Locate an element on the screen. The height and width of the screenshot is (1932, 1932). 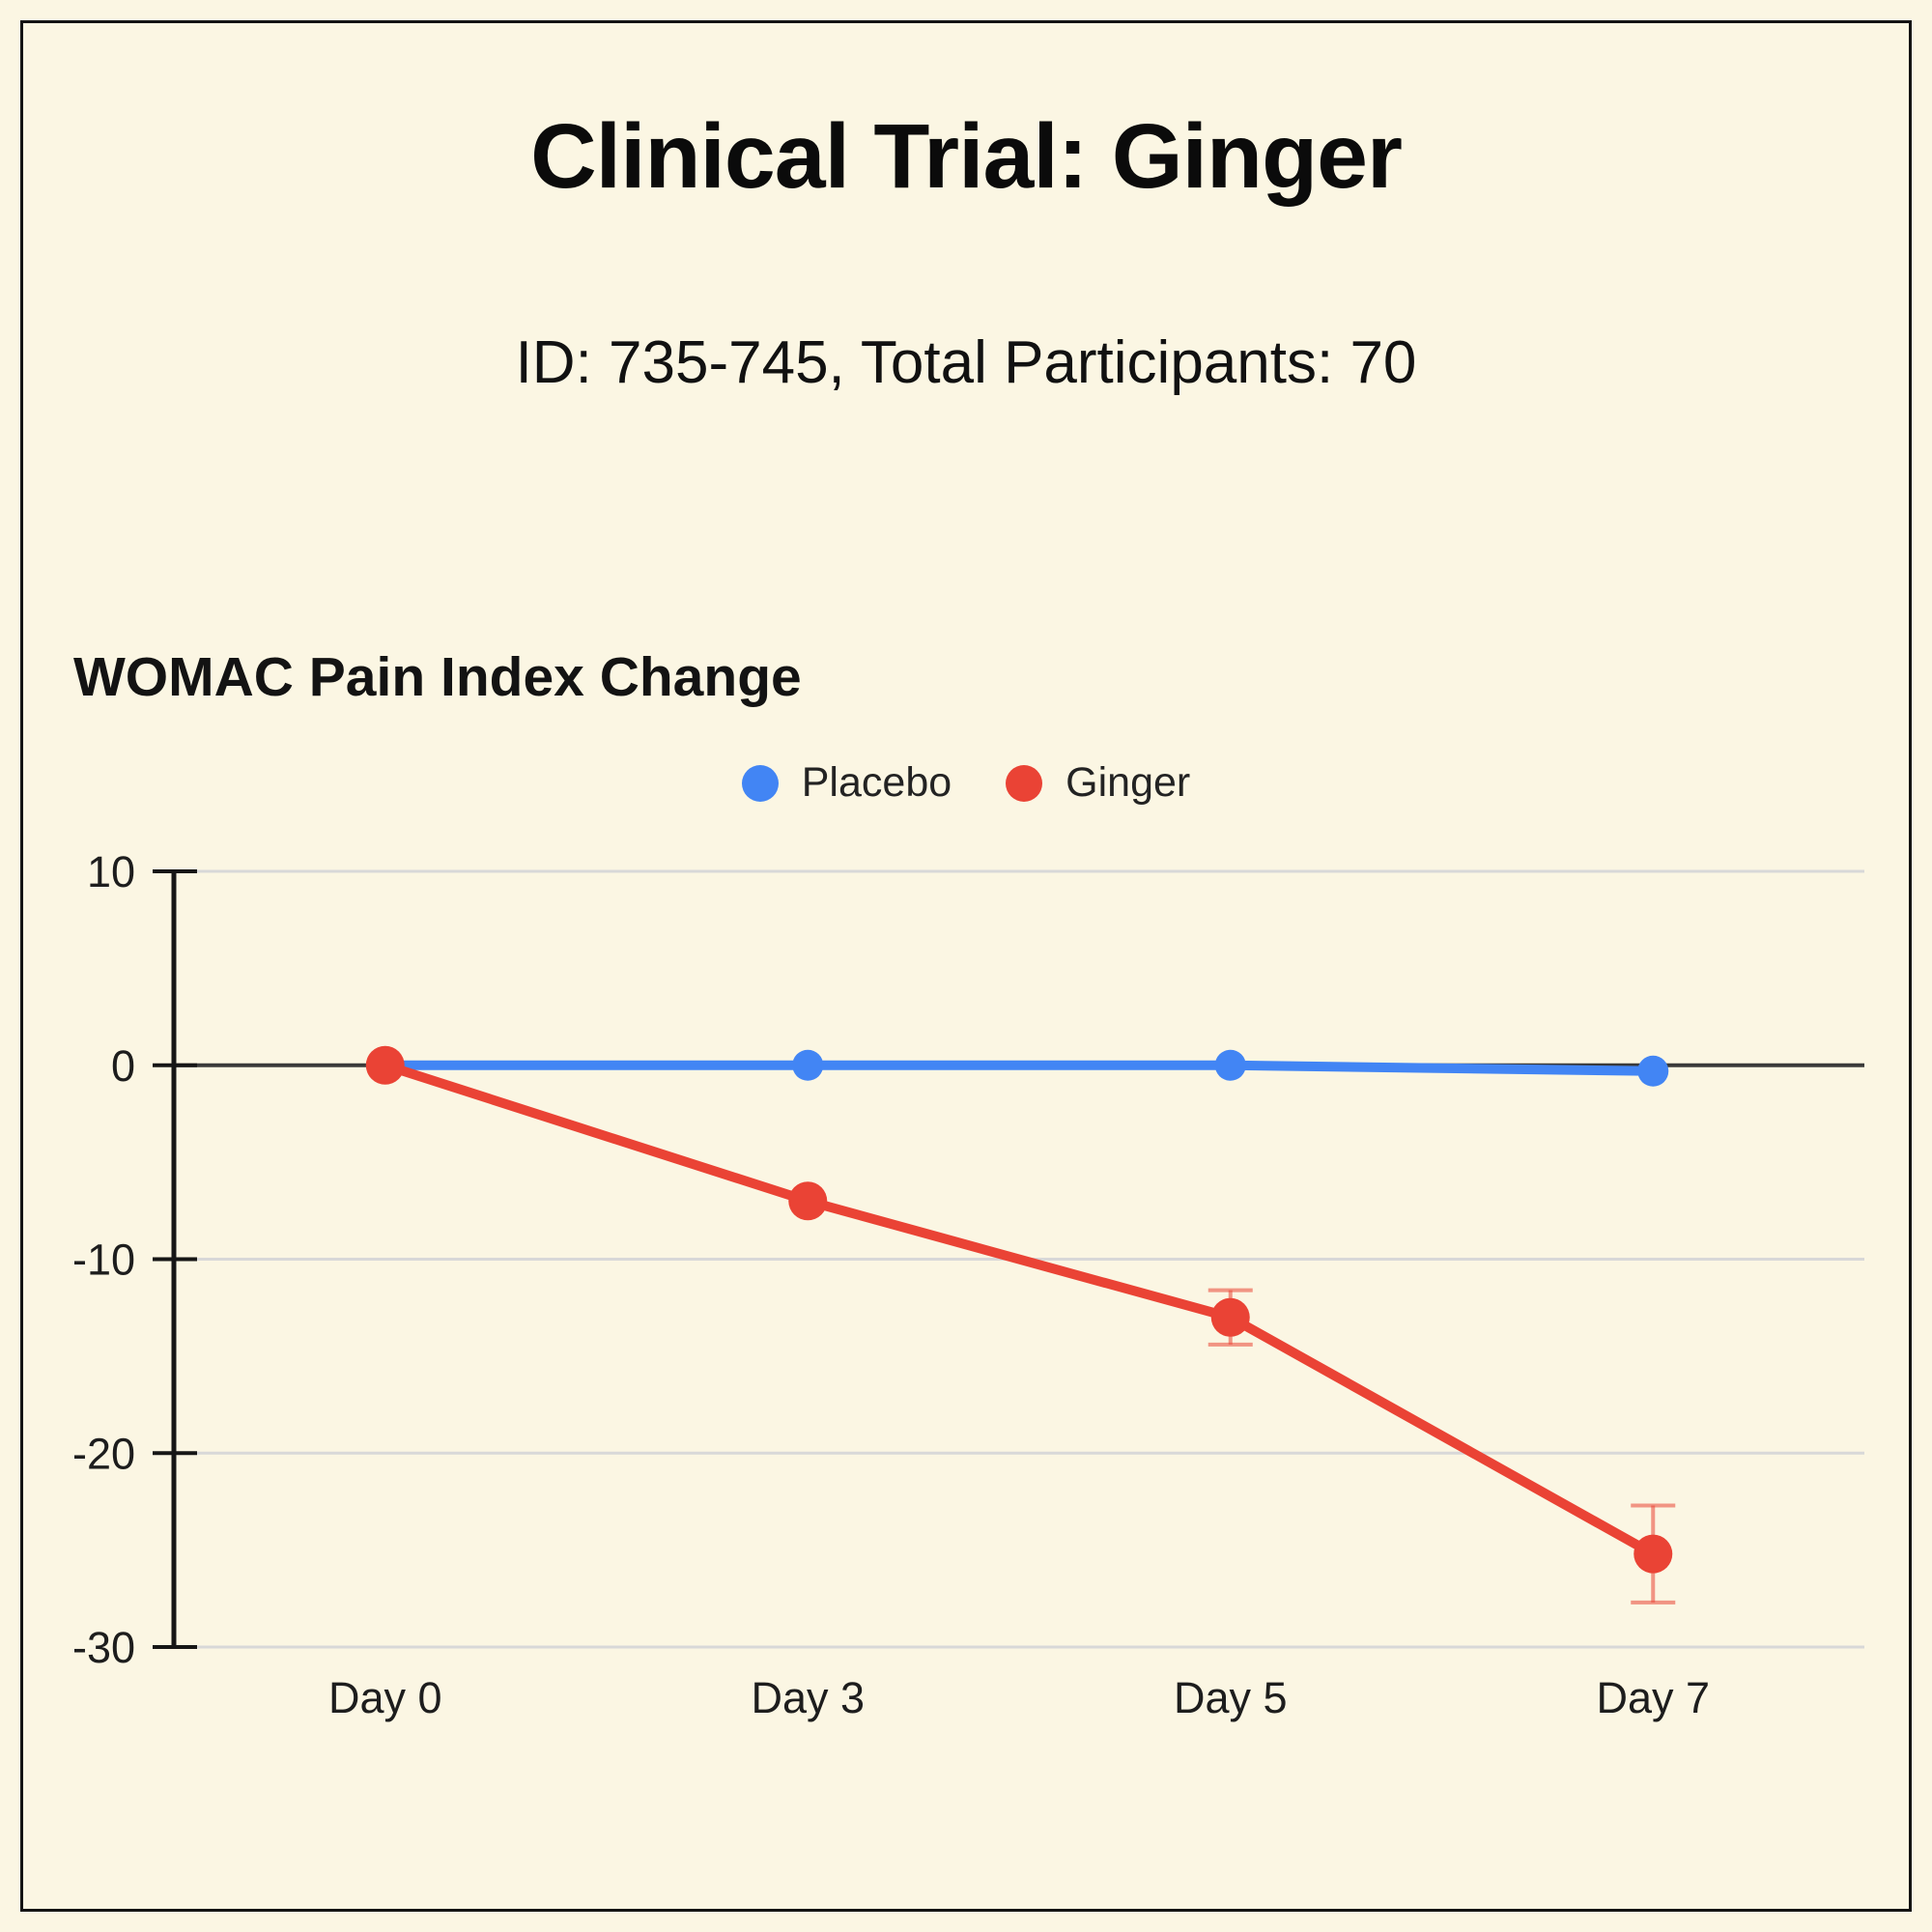
chart-legend: Placebo Ginger is located at coordinates (966, 783).